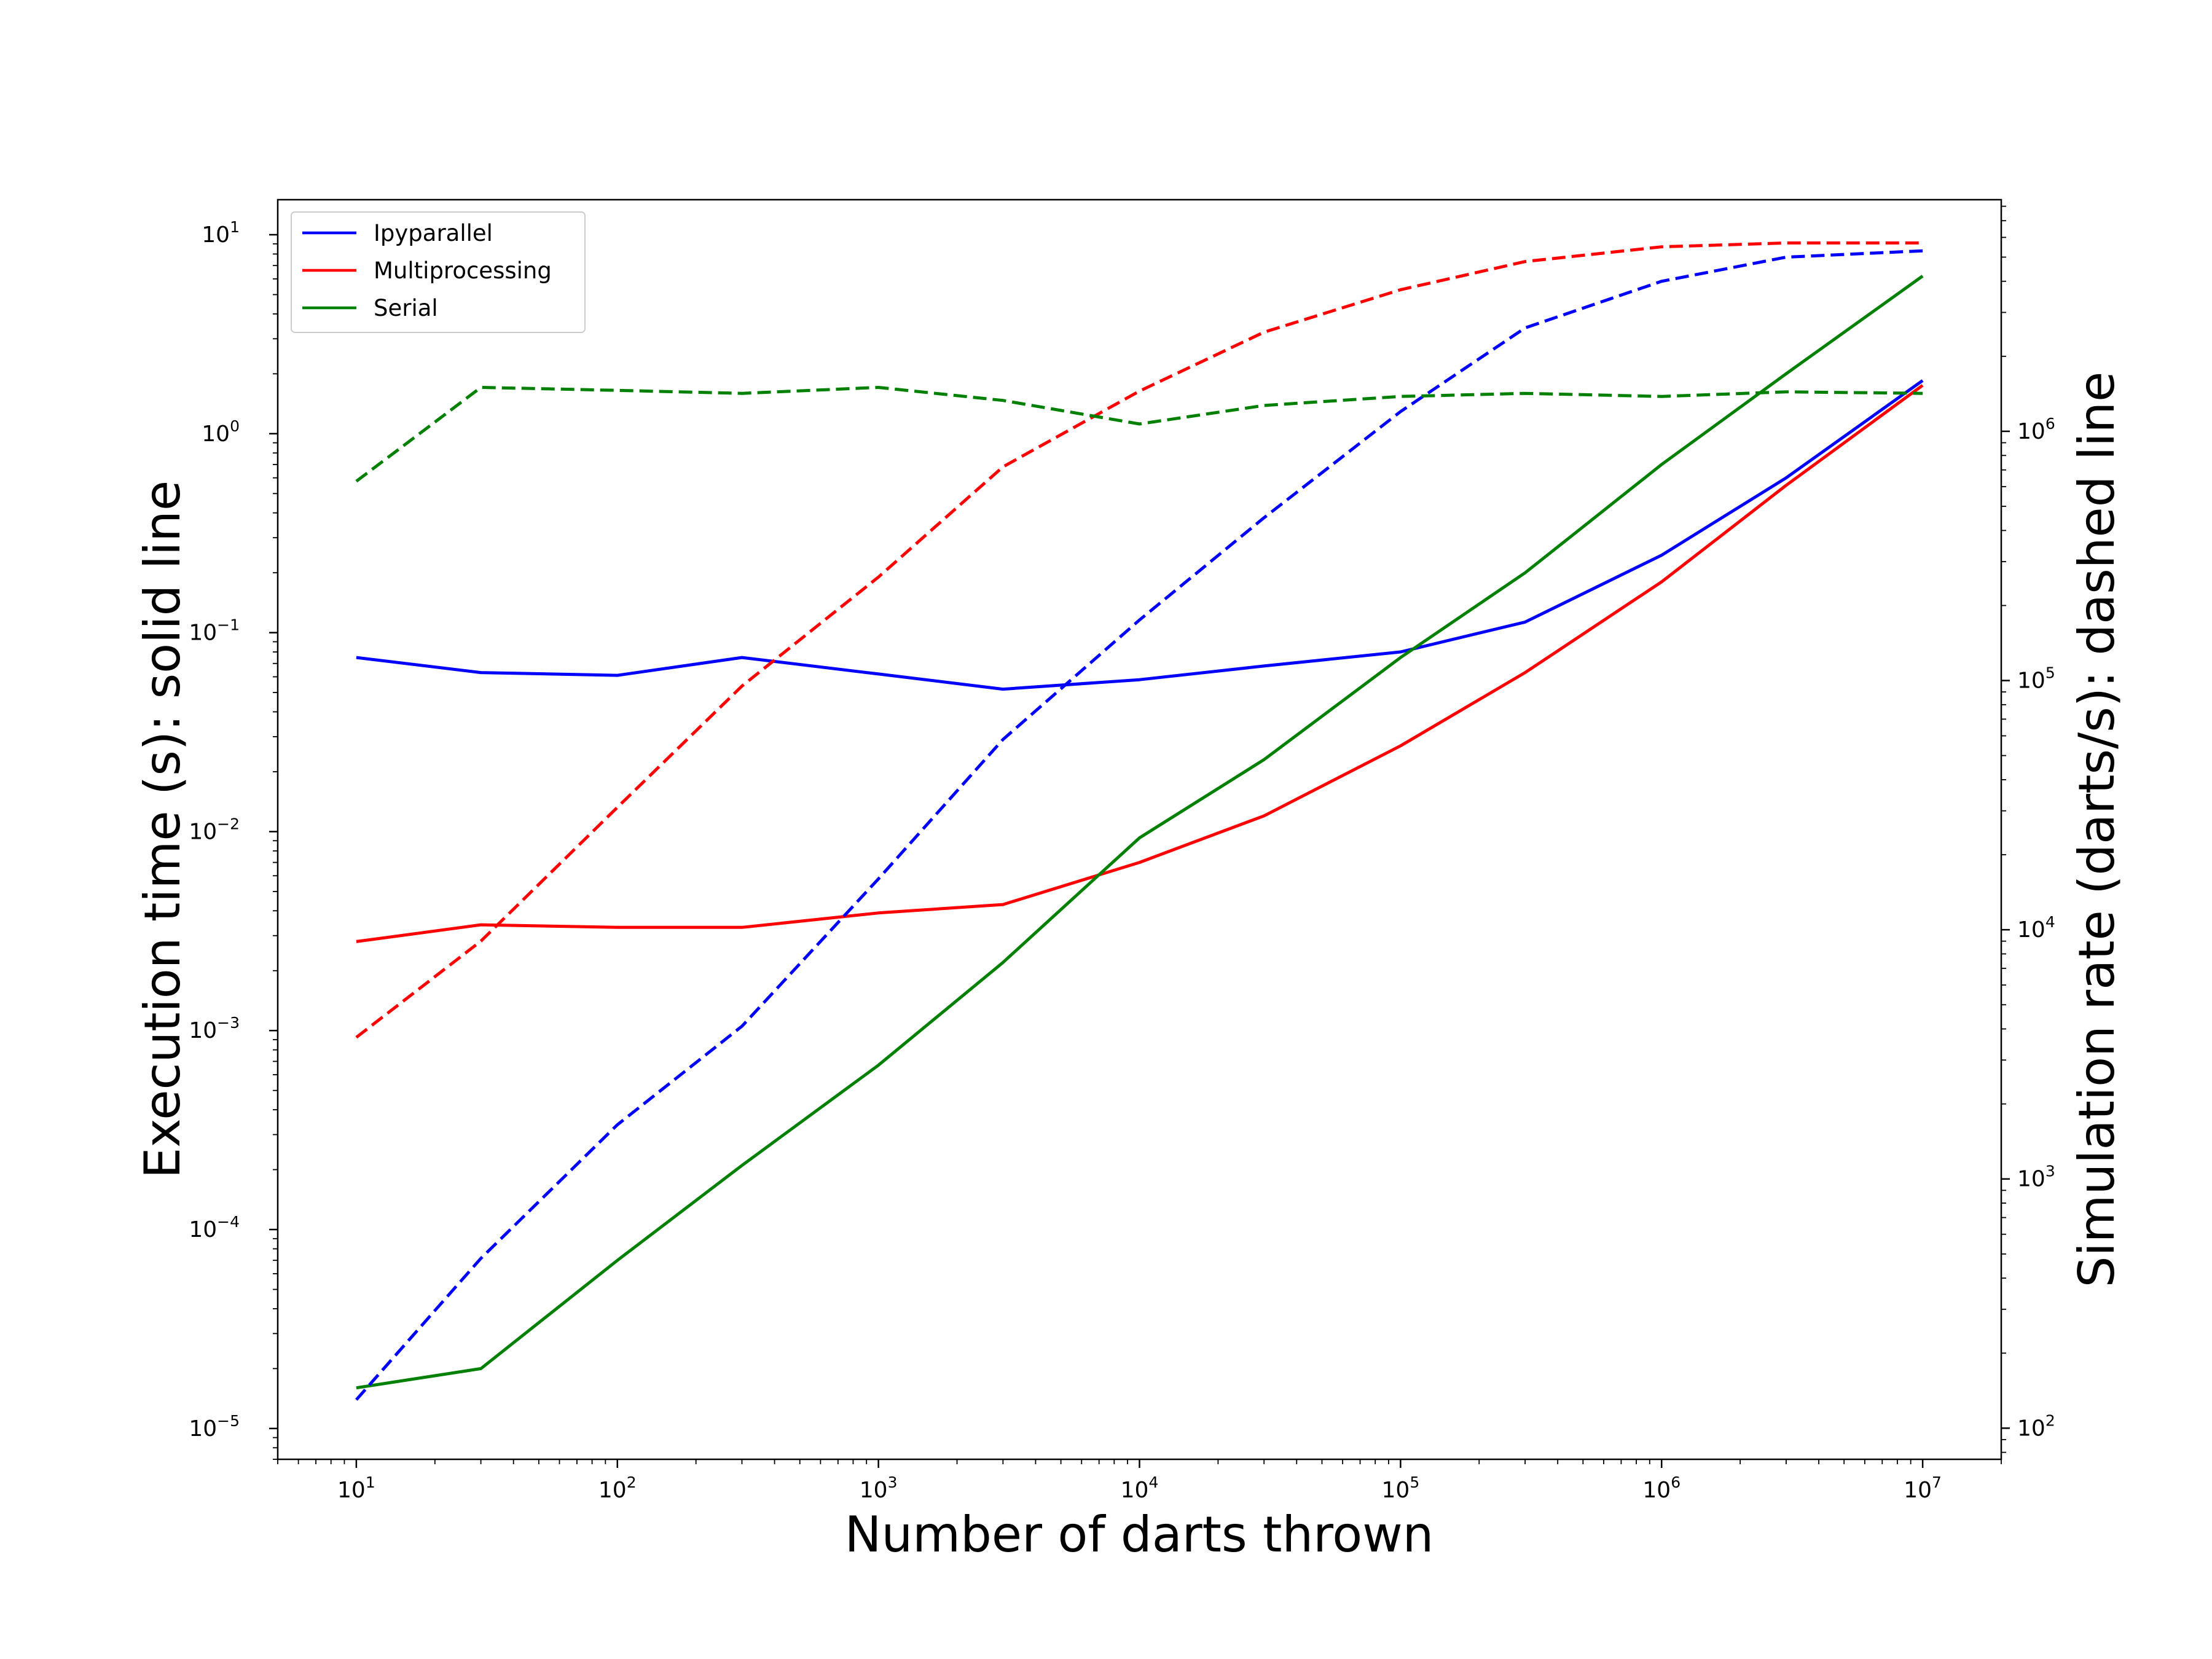 This screenshot has width=2212, height=1659. I want to click on legend-box, so click(438, 272).